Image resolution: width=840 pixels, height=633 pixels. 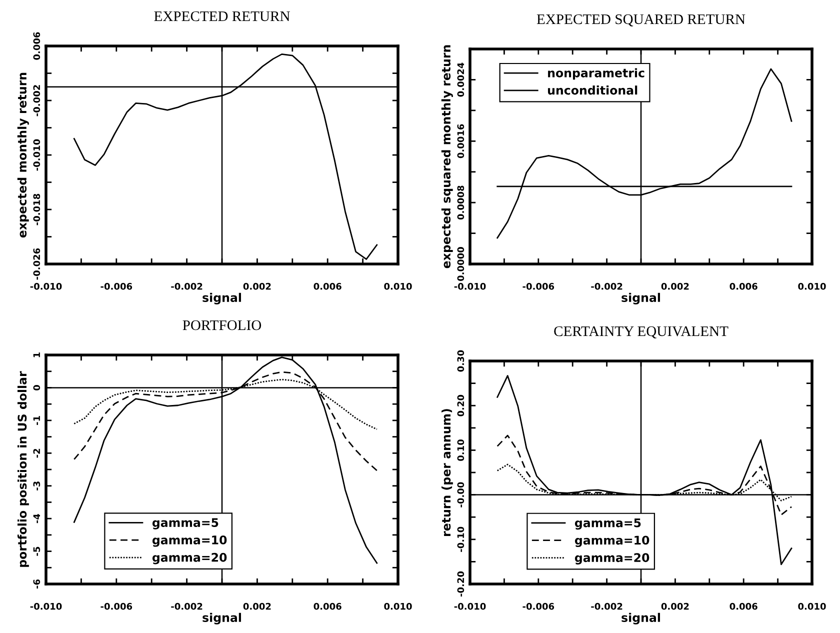 I want to click on y-tick-label: 0, so click(x=36, y=387).